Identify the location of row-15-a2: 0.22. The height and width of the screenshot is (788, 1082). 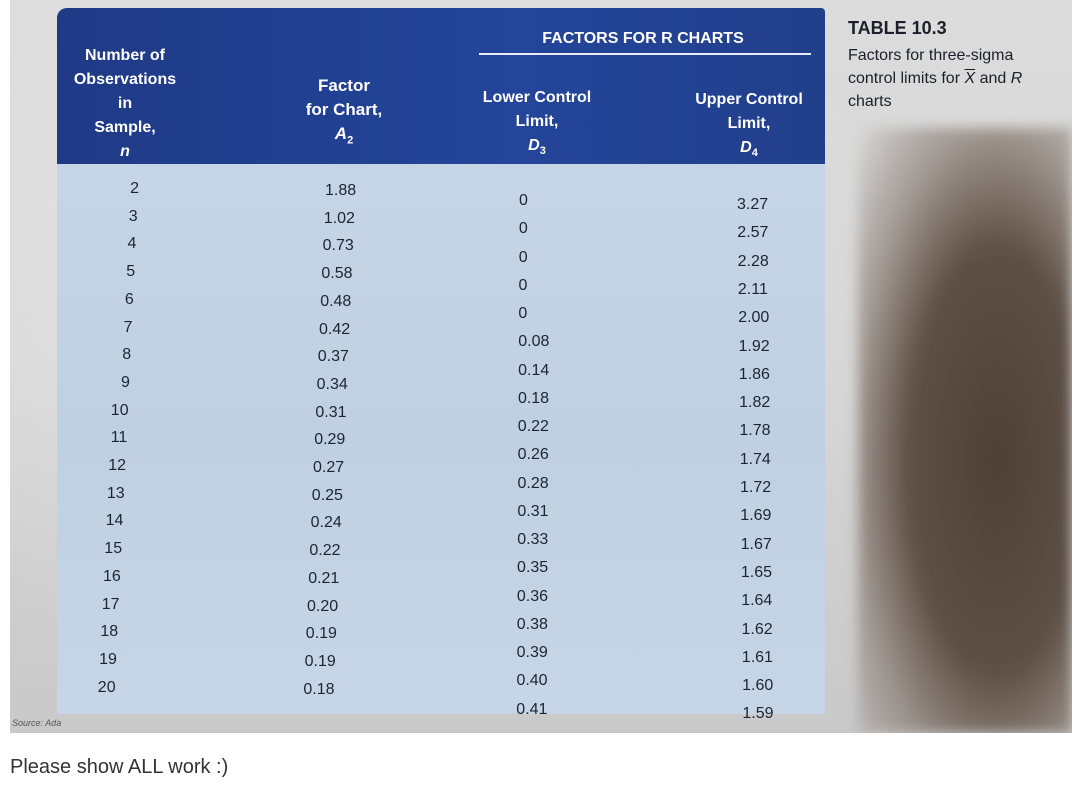
(325, 551).